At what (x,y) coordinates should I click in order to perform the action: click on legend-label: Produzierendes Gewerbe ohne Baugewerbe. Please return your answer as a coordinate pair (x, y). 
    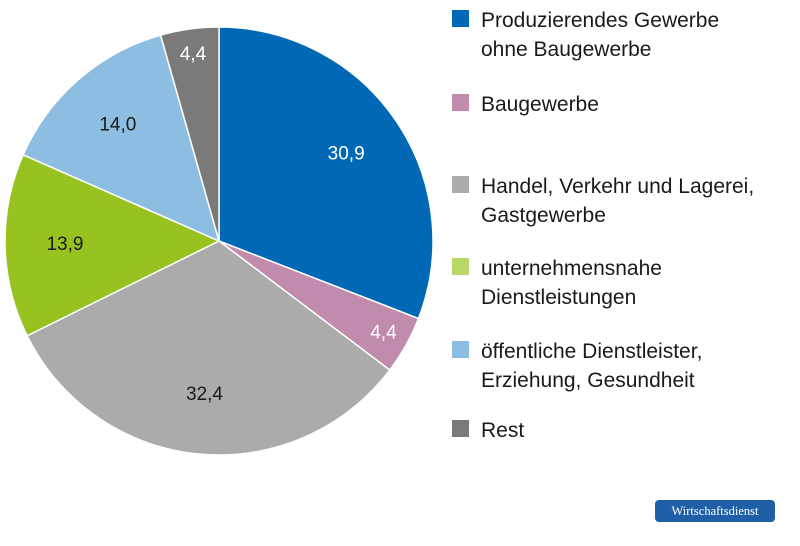
    Looking at the image, I should click on (600, 35).